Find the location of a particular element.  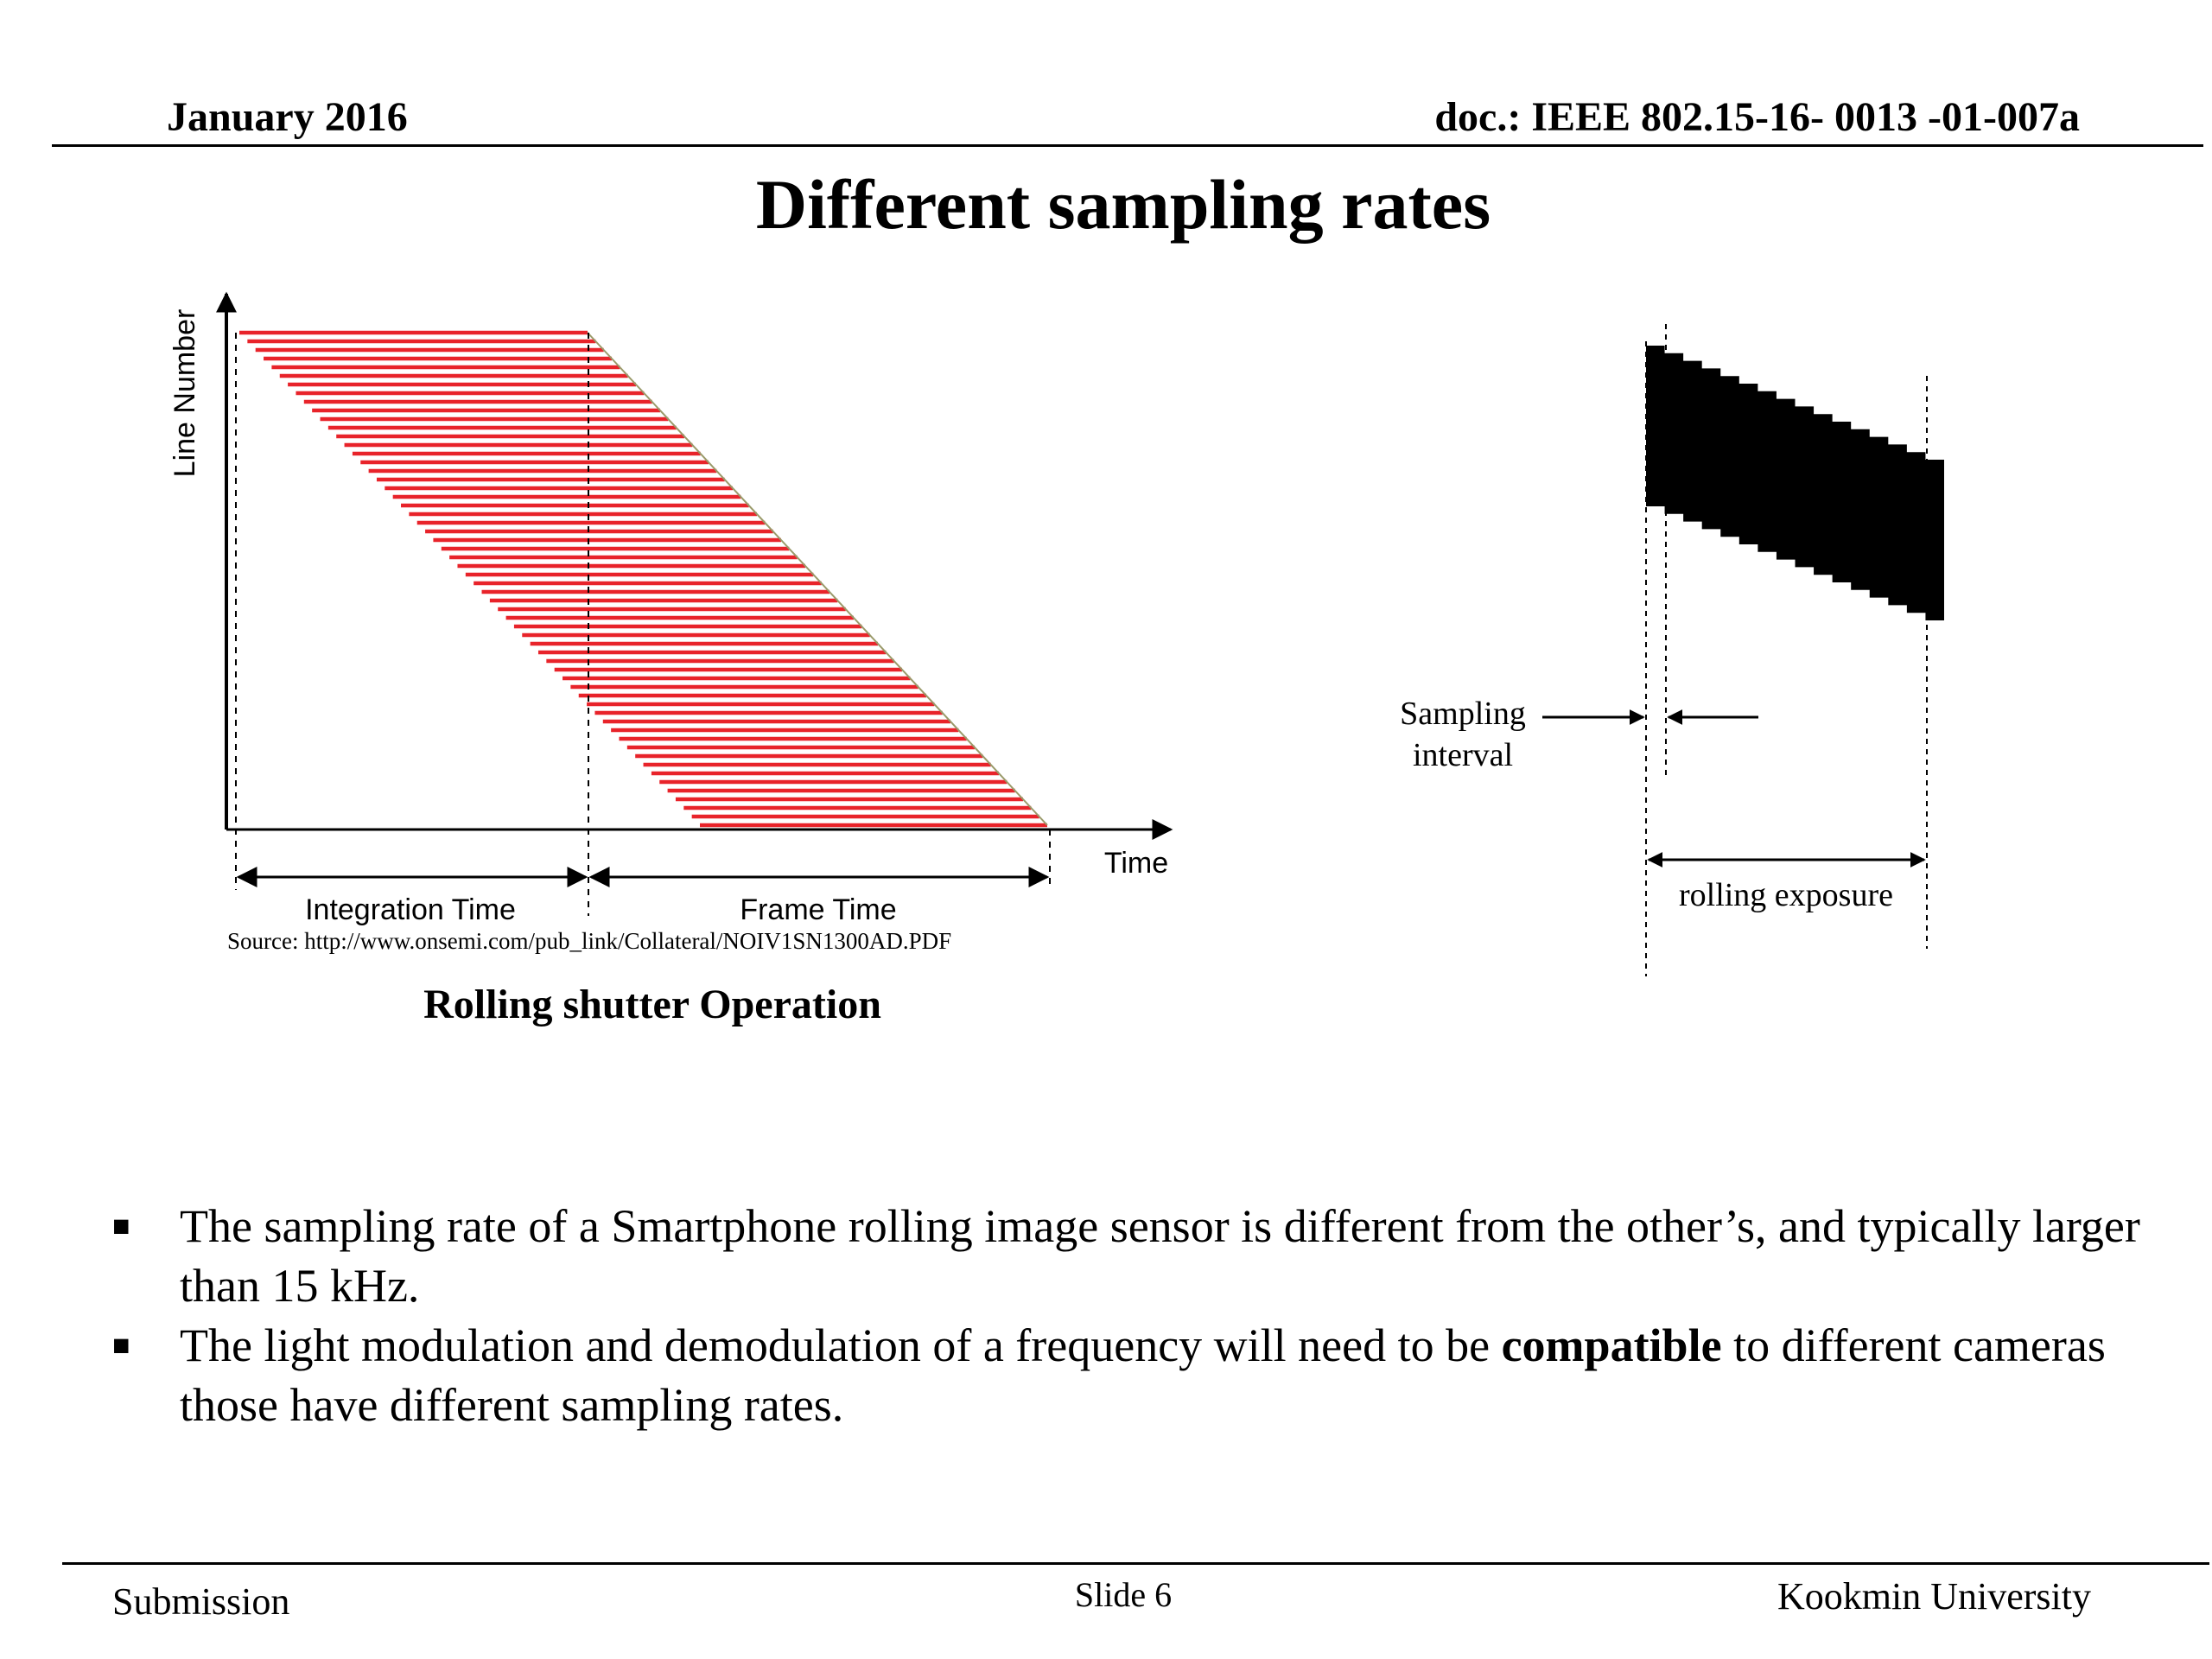

exposure-stripes is located at coordinates (643, 579).